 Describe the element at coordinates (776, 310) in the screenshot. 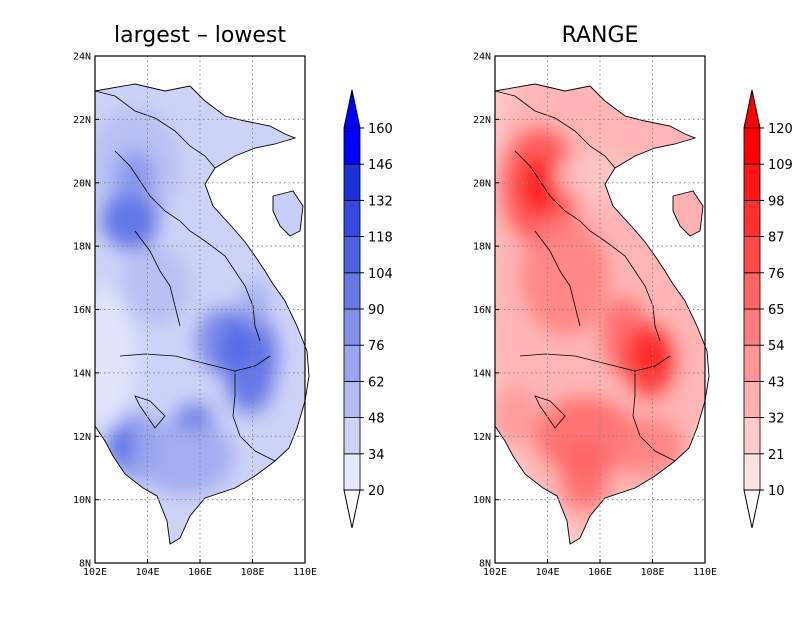

I see `colorbar-label: 65` at that location.